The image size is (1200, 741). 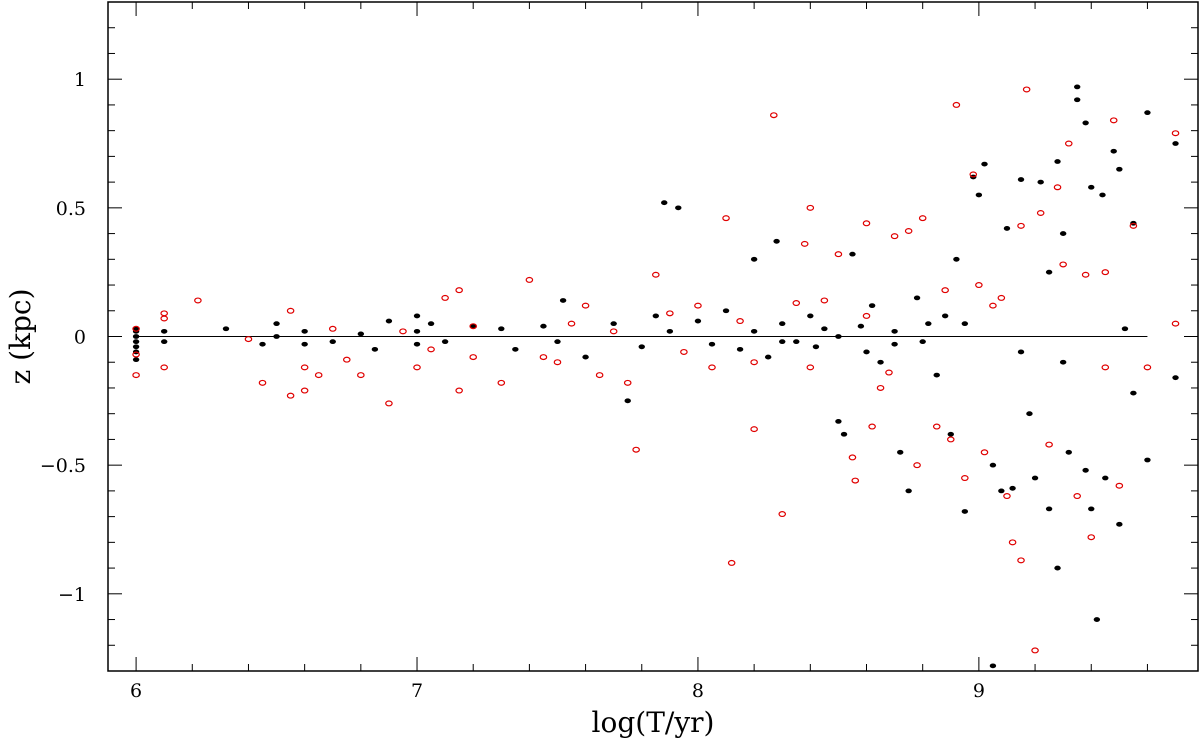 What do you see at coordinates (80, 80) in the screenshot?
I see `y-tick-label: 1` at bounding box center [80, 80].